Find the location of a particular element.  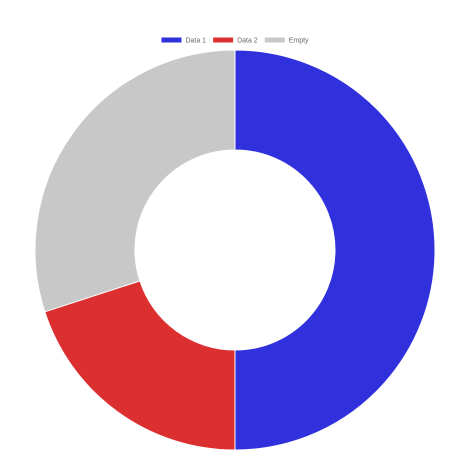

legend-item-data-1: Data 1 is located at coordinates (183, 41).